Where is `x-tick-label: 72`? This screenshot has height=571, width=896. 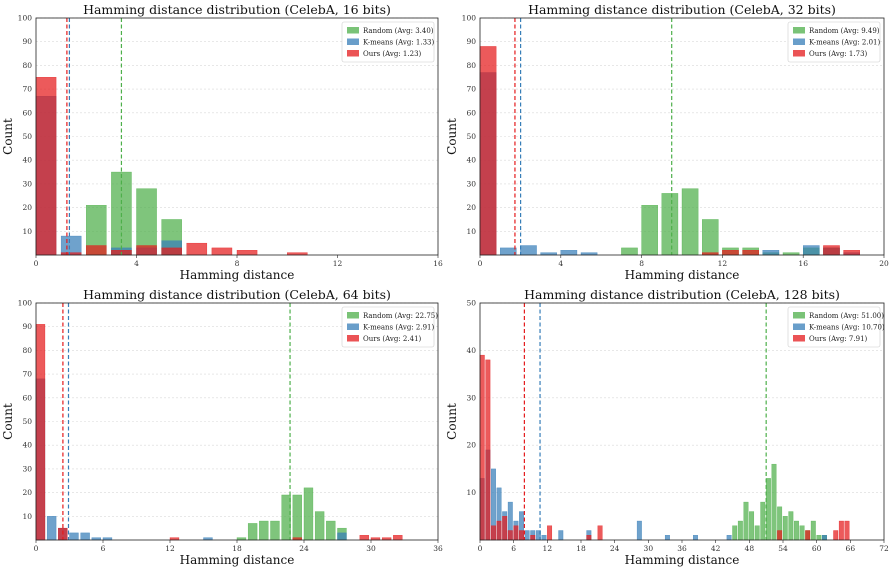 x-tick-label: 72 is located at coordinates (884, 548).